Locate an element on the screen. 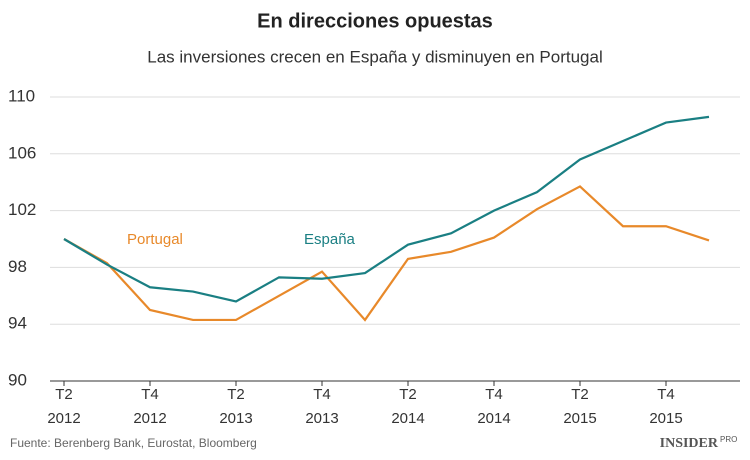 The image size is (750, 460). y-tick-label: 94 is located at coordinates (17, 323).